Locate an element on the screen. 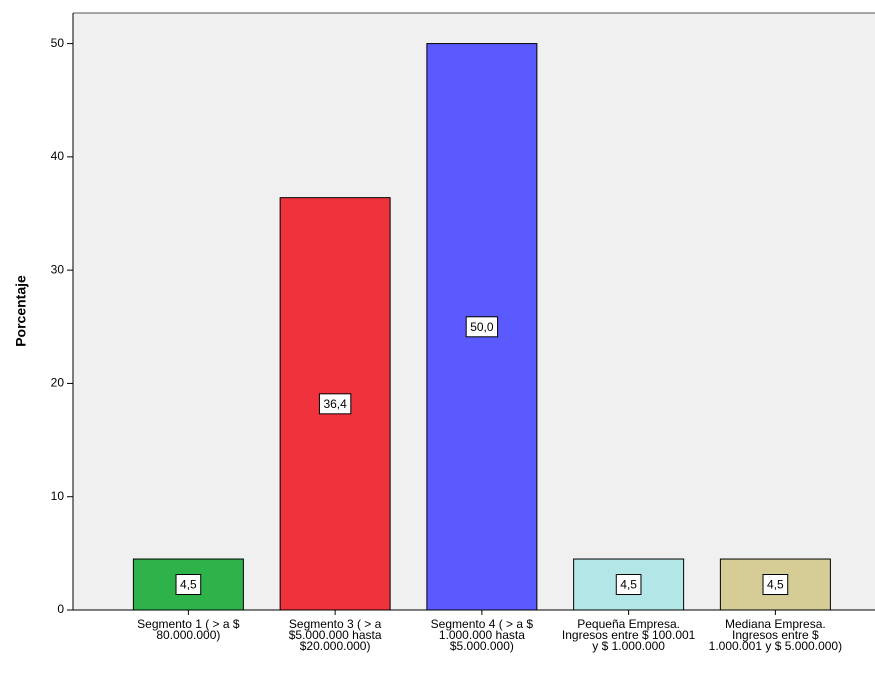 This screenshot has height=685, width=875. value-label: 50,0 is located at coordinates (482, 327).